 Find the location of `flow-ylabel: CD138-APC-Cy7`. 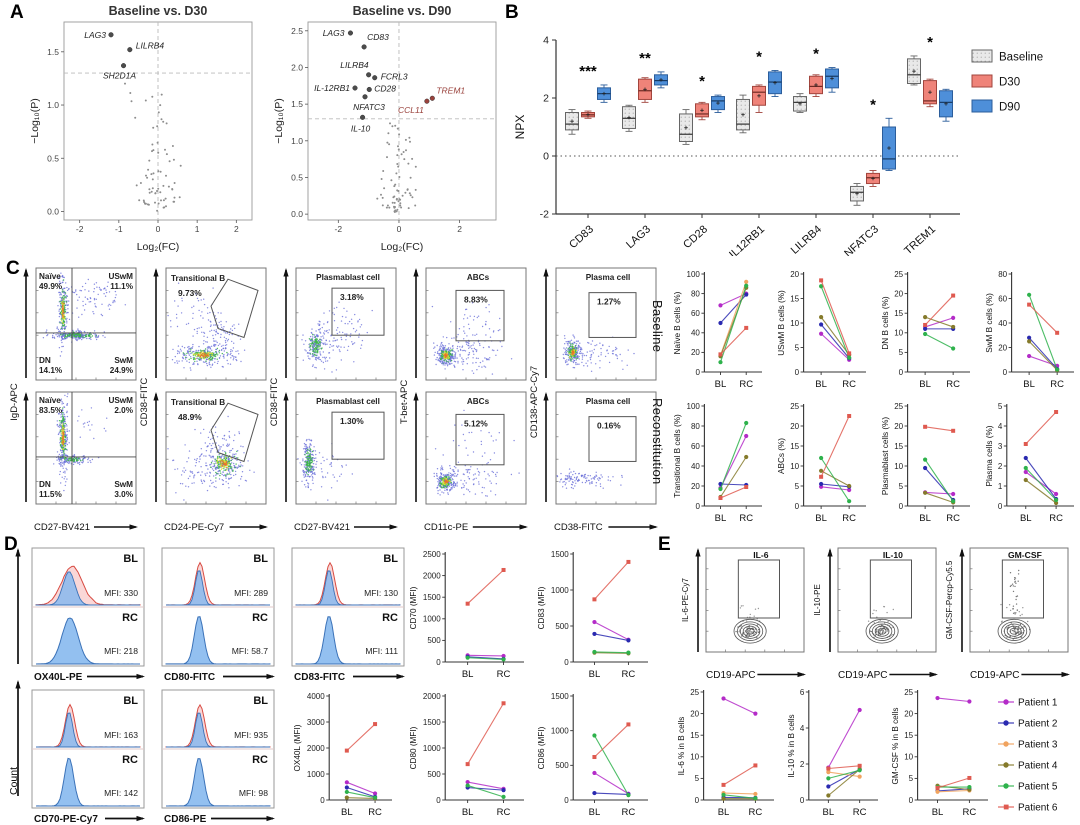

flow-ylabel: CD138-APC-Cy7 is located at coordinates (534, 402).